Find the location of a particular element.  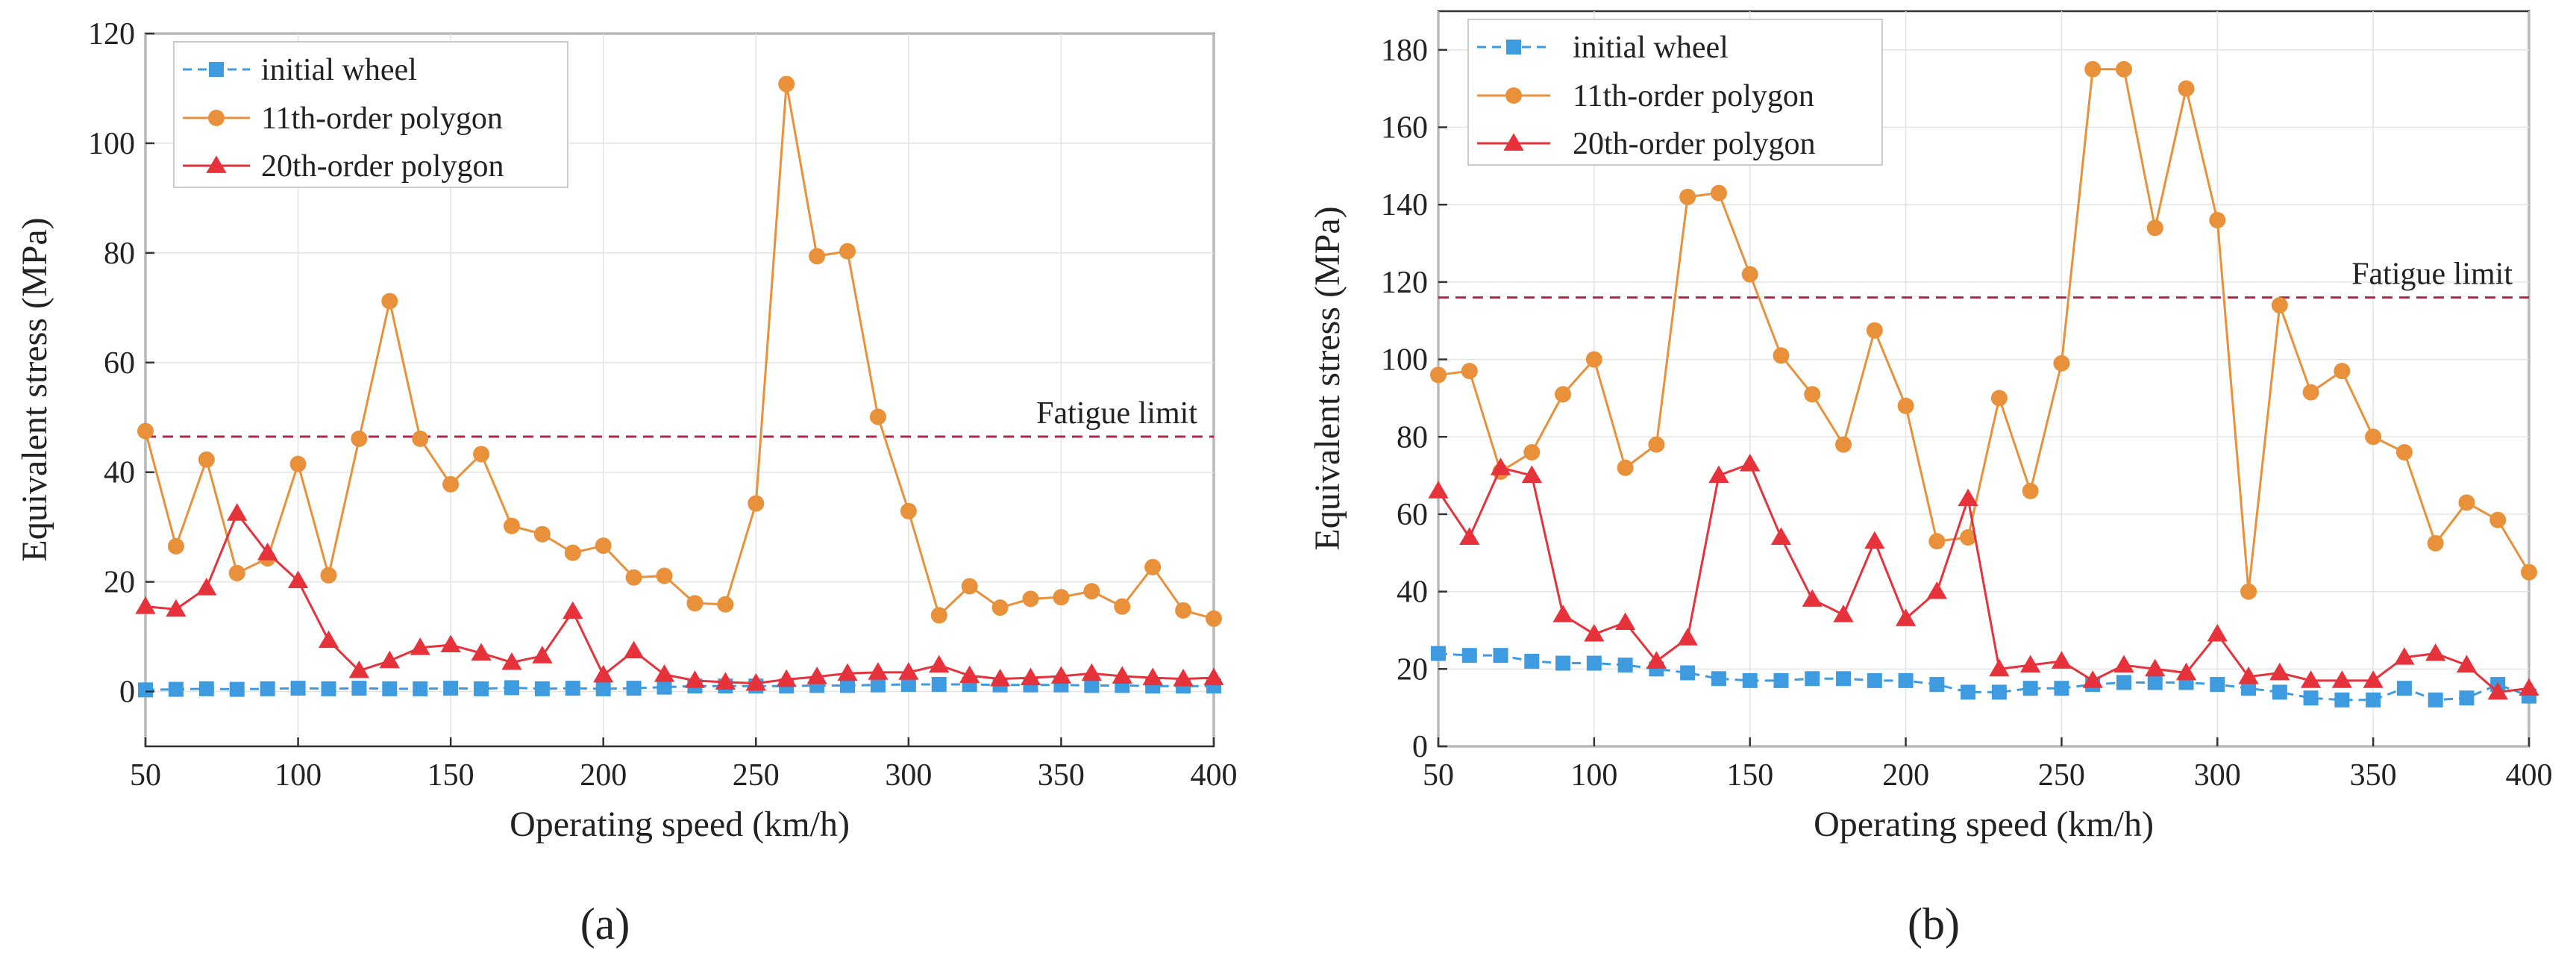

x-axis-label-a: Operating speed (km/h) is located at coordinates (680, 824).